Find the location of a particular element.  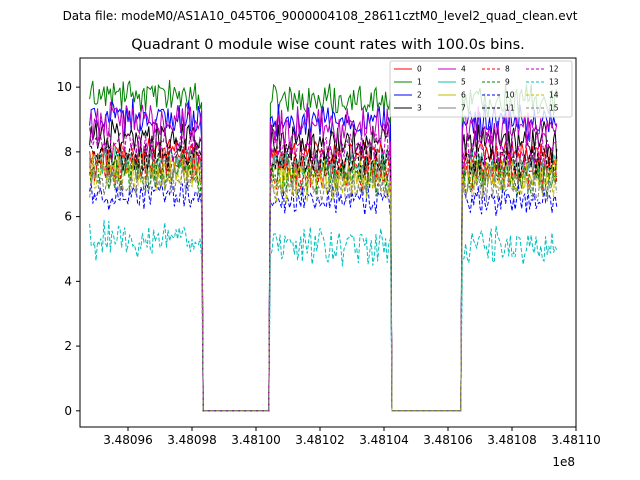

y-axis: 0 2 4 6 8 10 is located at coordinates (68, 249).